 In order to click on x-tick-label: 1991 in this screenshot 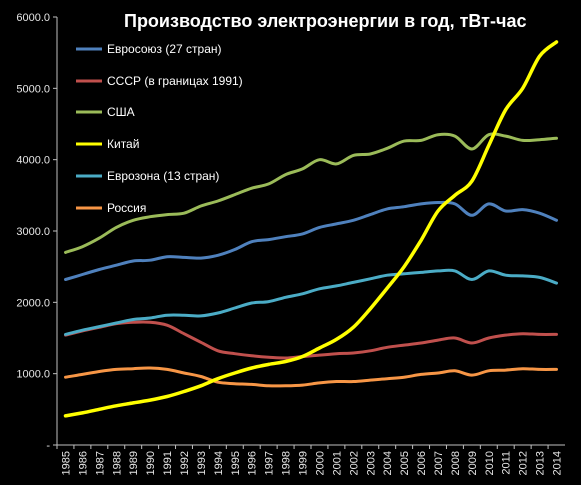, I will do `click(168, 463)`.